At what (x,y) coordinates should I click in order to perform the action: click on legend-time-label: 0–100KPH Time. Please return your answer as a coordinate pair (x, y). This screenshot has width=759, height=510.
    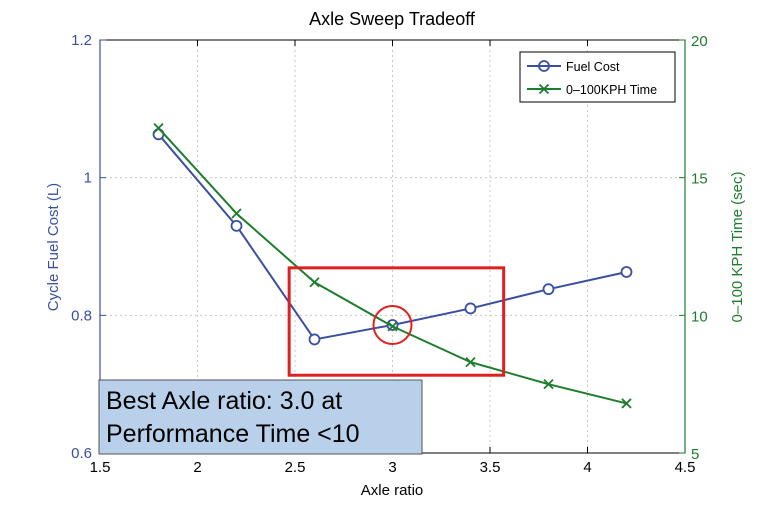
    Looking at the image, I should click on (611, 90).